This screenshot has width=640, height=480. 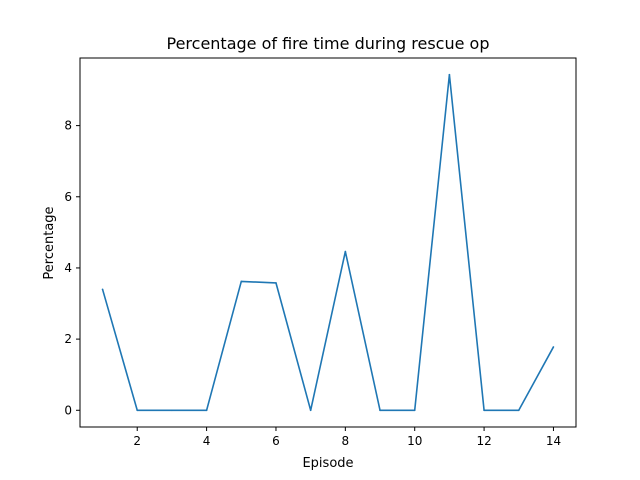 I want to click on x-tick-label: 4, so click(x=207, y=441).